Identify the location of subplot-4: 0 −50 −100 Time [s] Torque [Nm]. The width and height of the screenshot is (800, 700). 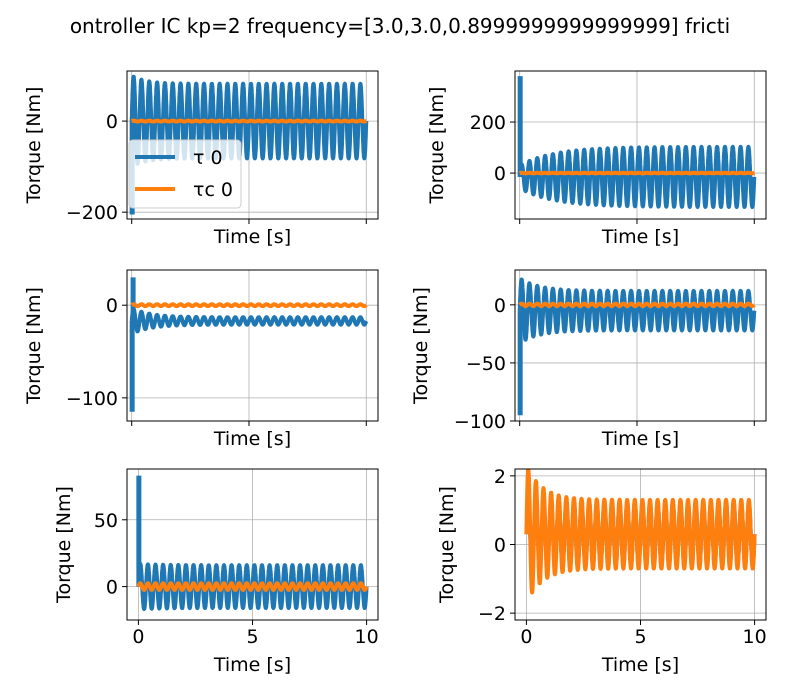
(588, 359).